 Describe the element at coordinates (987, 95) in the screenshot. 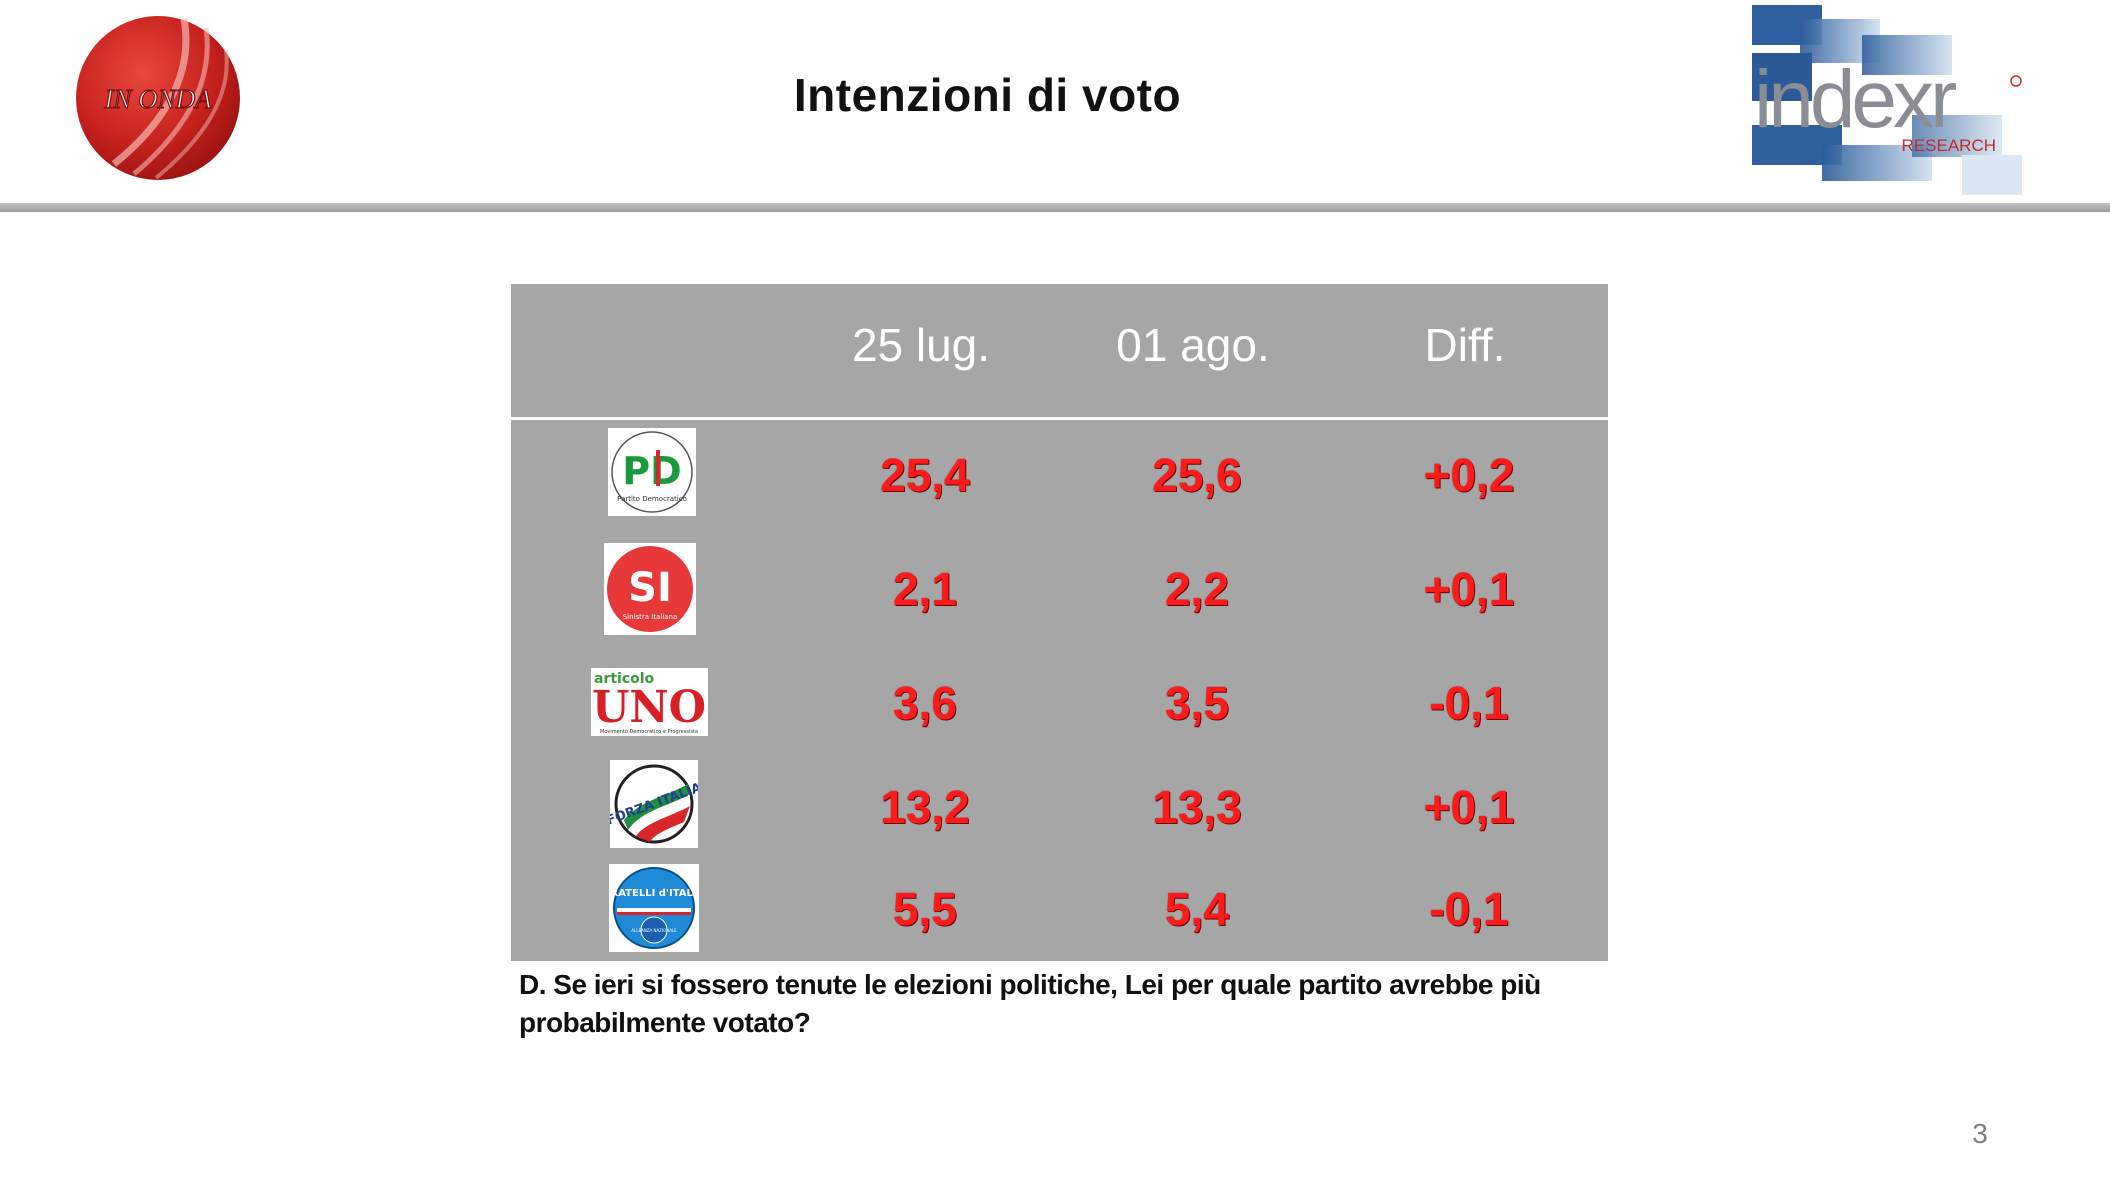

I see `page-title: Intenzioni di voto` at that location.